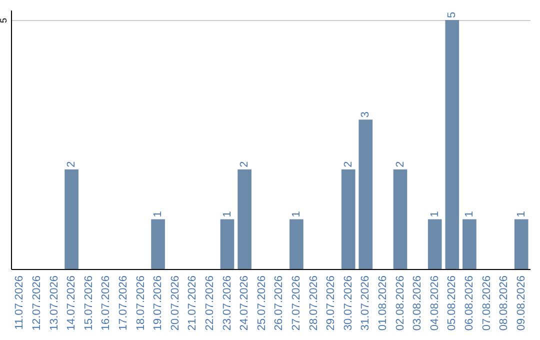 This screenshot has height=340, width=540. I want to click on x-tick-label: 18.07.2026, so click(140, 303).